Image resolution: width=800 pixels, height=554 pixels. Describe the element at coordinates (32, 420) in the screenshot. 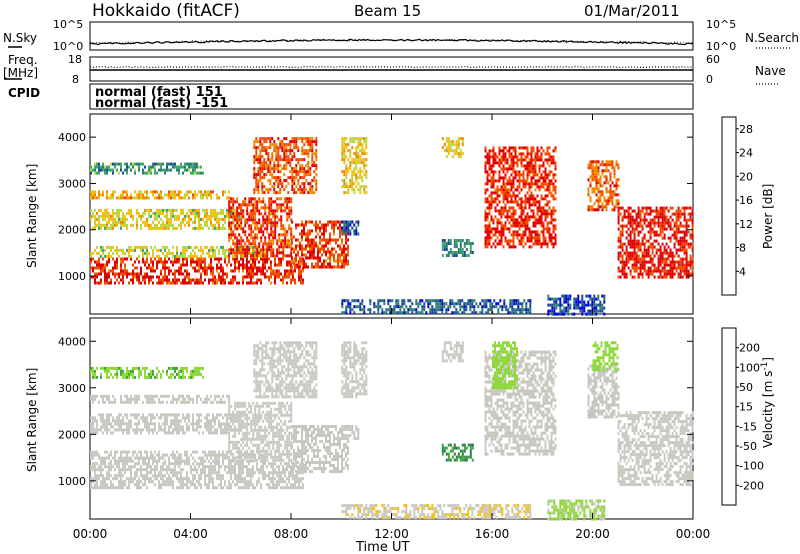

I see `velocity-ylabel: Slant Range [km]` at that location.